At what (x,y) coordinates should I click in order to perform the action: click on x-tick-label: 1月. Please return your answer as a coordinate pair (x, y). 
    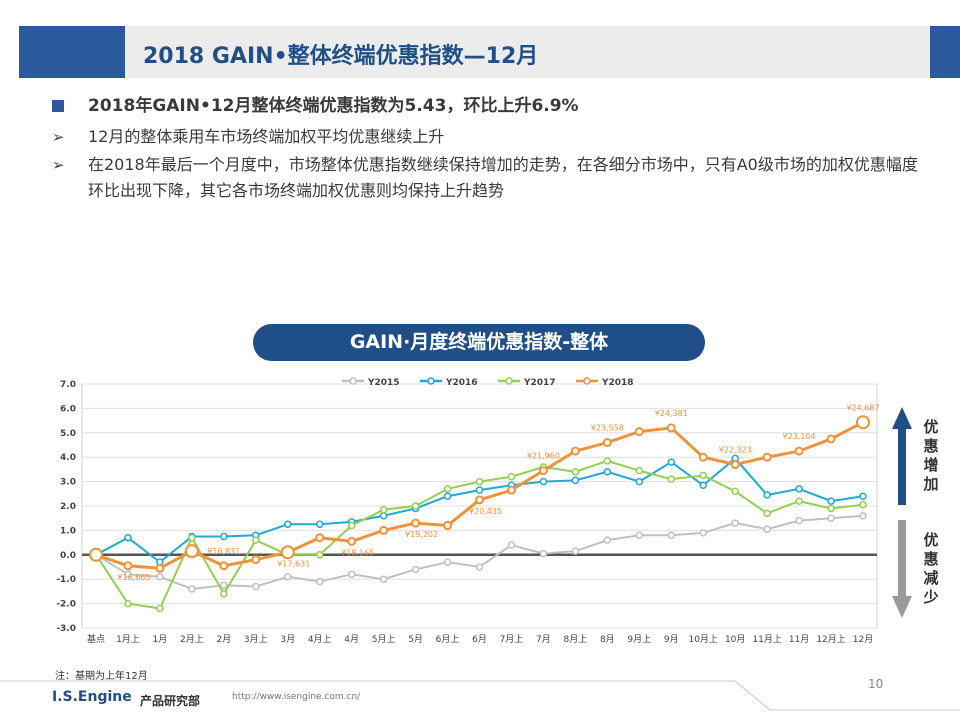
    Looking at the image, I should click on (160, 639).